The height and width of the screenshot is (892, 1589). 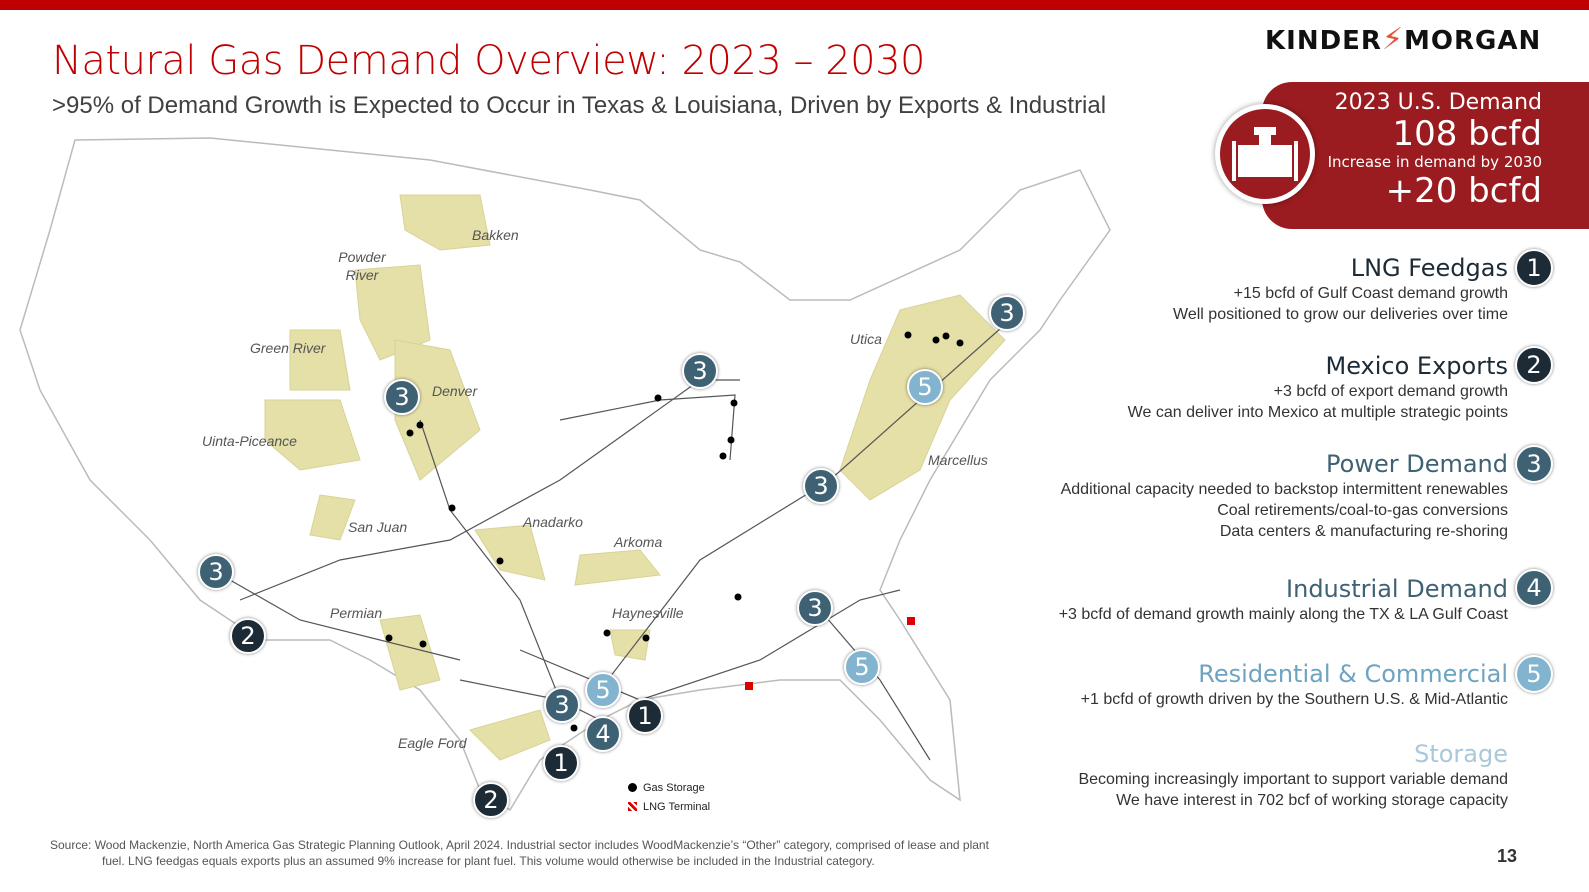 I want to click on basin-label: Powder River, so click(x=362, y=266).